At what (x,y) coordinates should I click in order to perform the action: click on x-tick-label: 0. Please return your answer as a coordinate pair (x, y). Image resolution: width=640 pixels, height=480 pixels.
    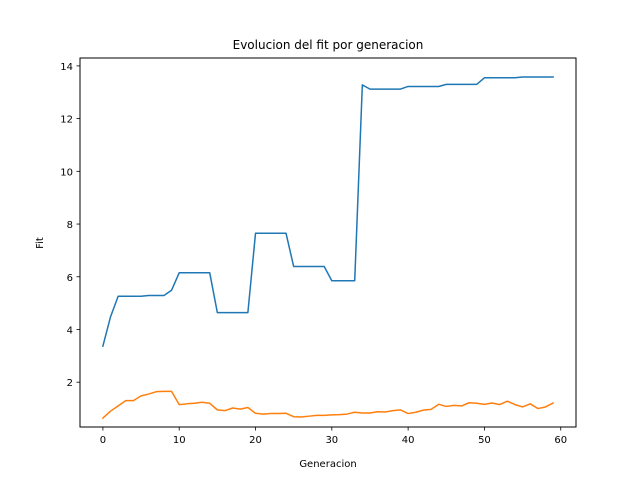
    Looking at the image, I should click on (103, 440).